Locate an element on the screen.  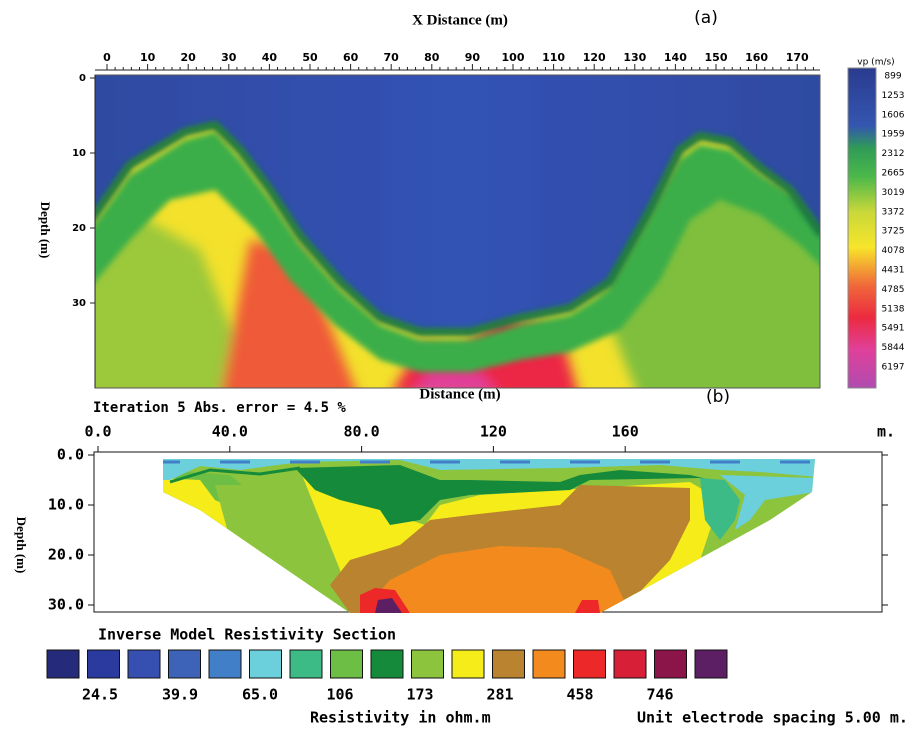
legend-label: 173 is located at coordinates (419, 695).